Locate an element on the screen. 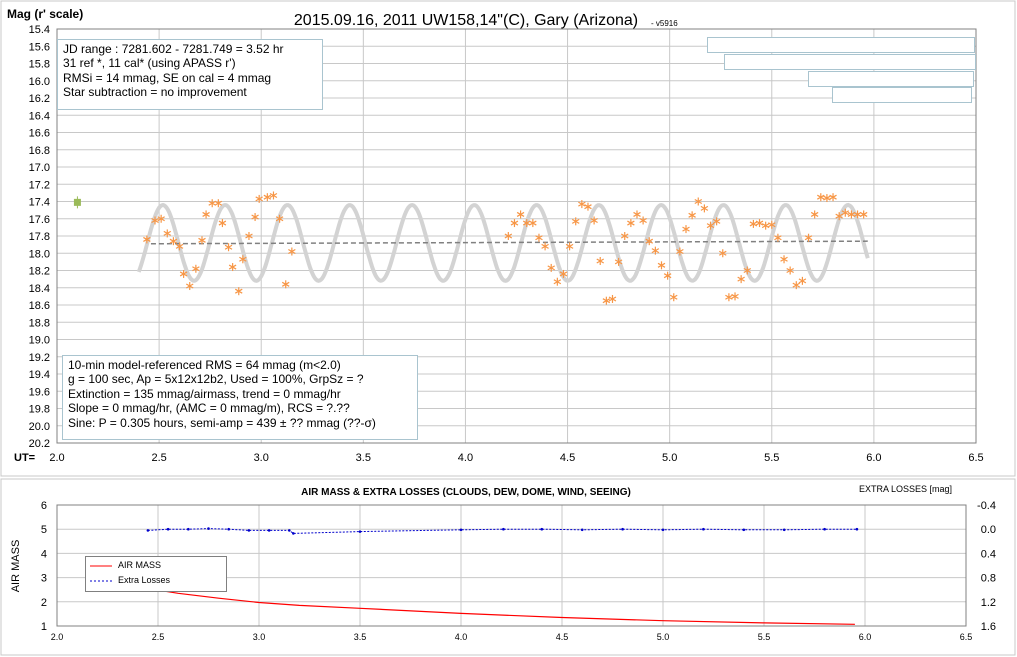 The height and width of the screenshot is (657, 1017). legend-airmass: AIR MASS is located at coordinates (140, 565).